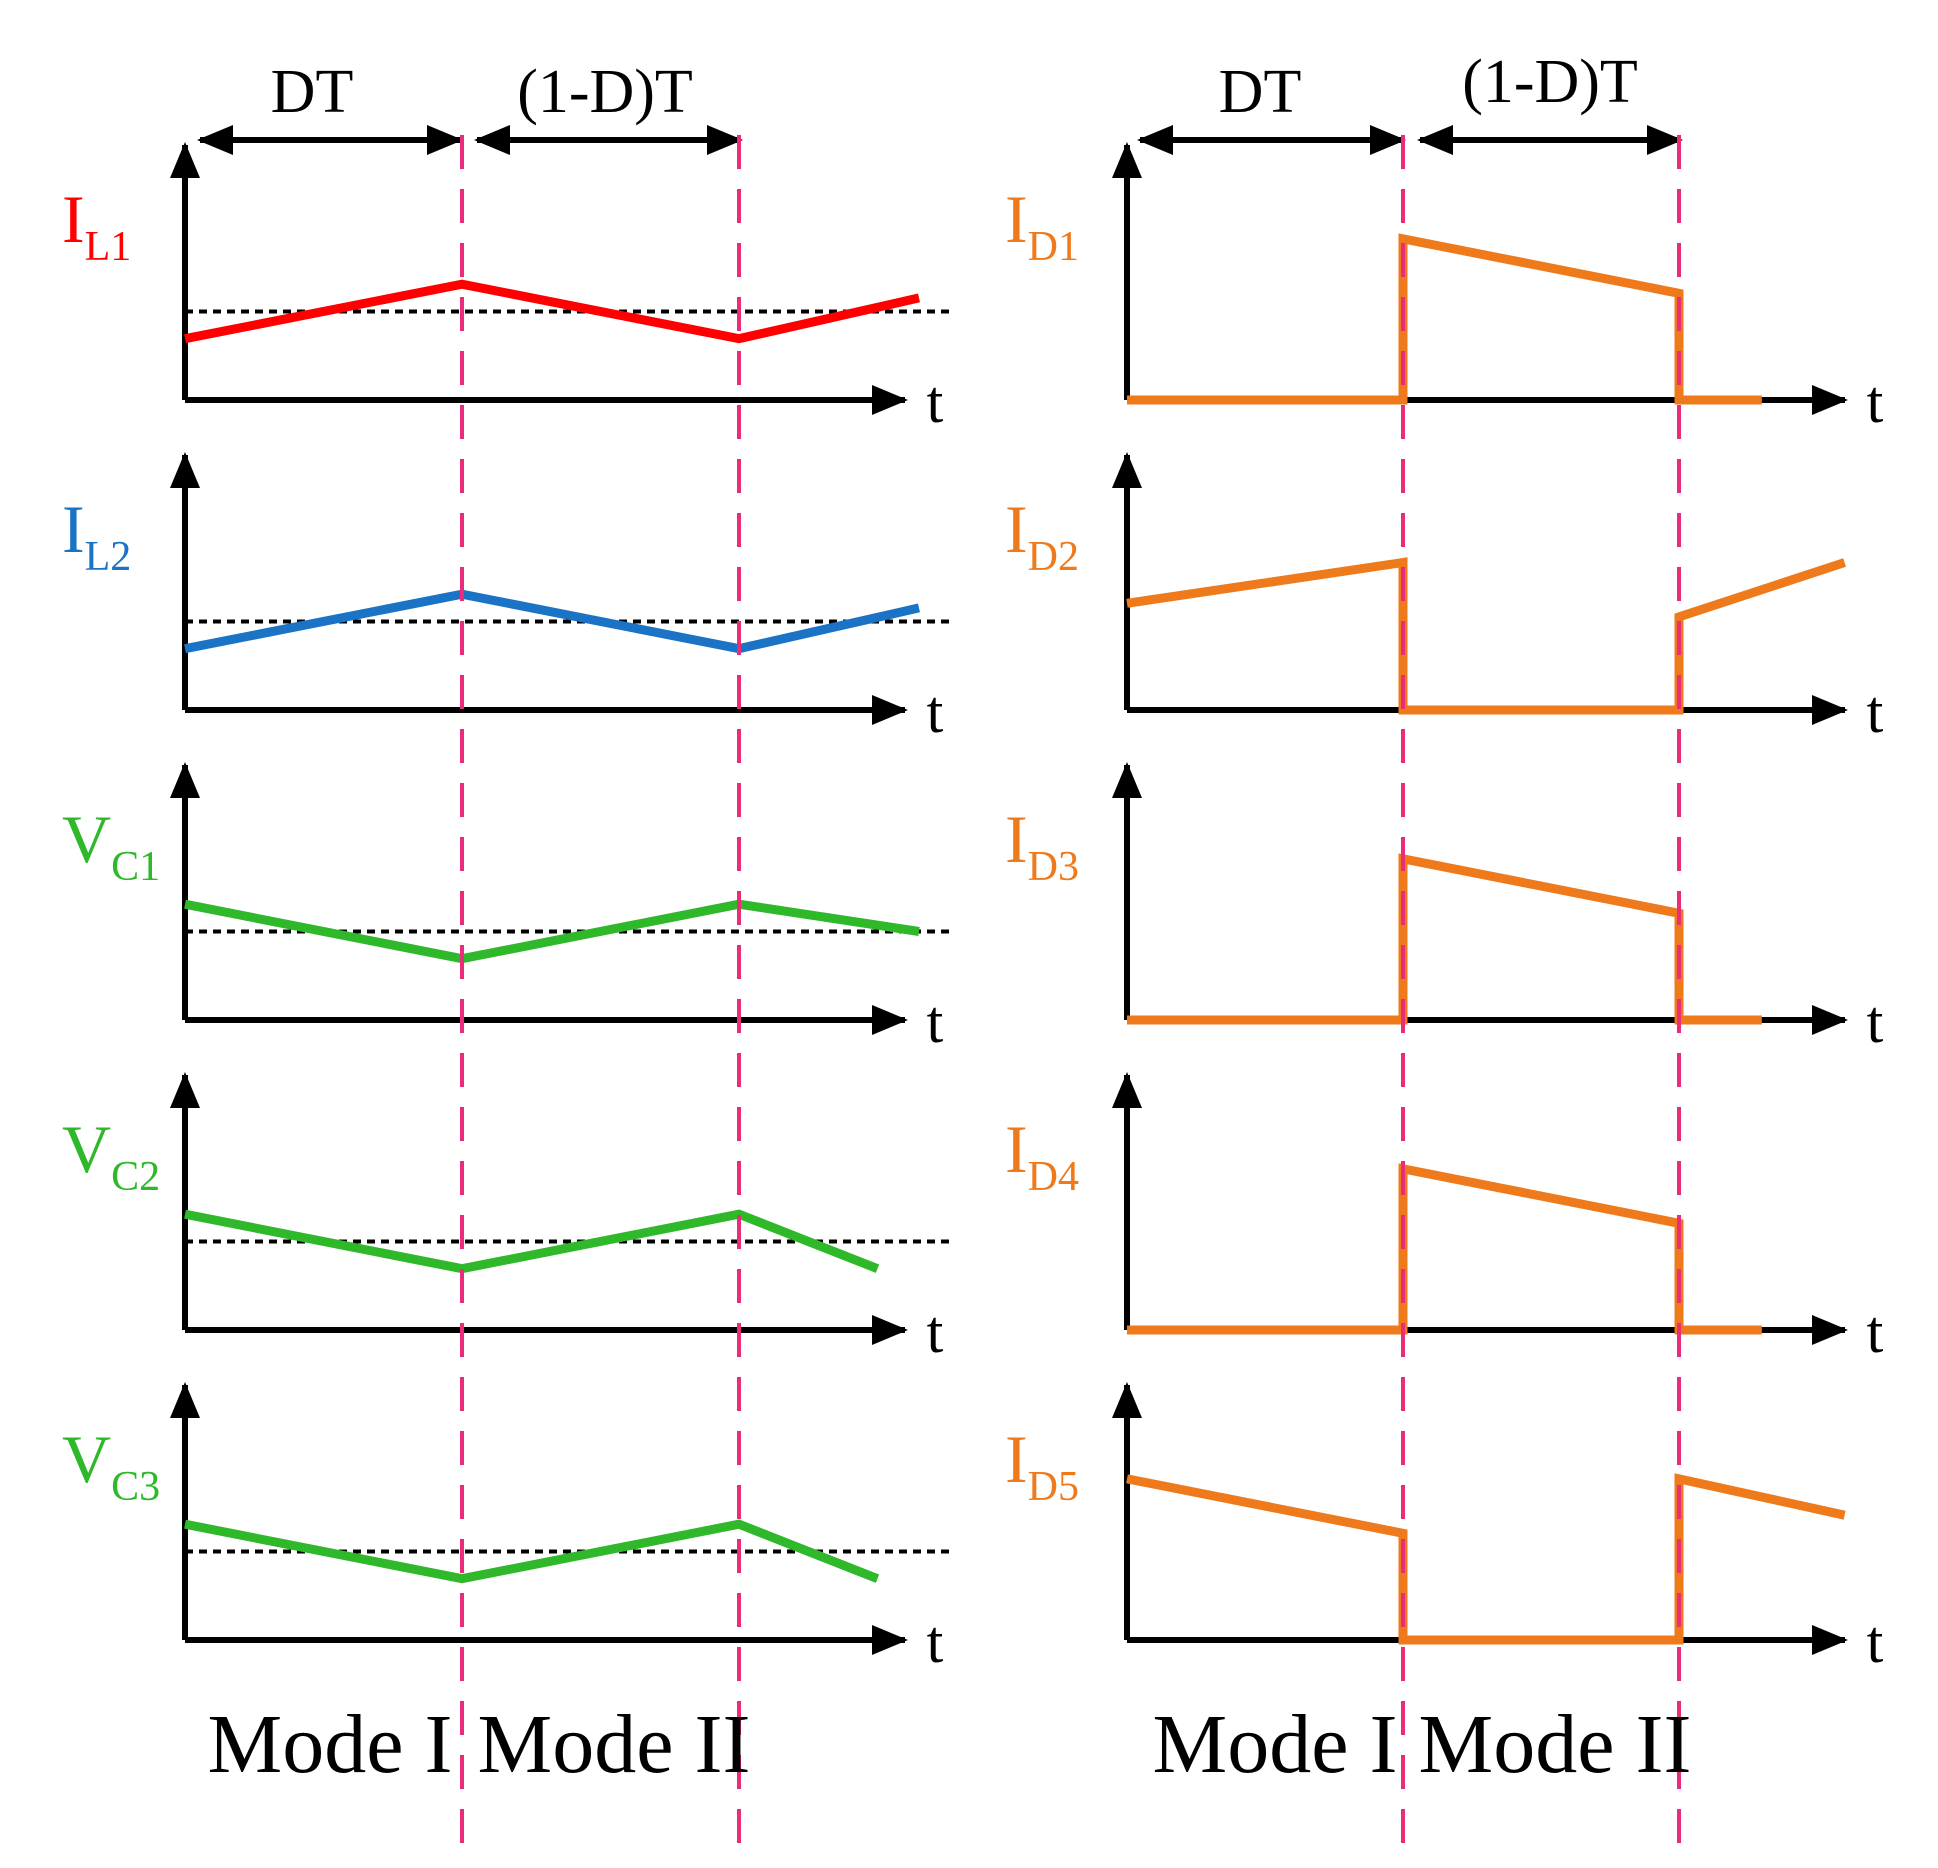 The height and width of the screenshot is (1868, 1938). I want to click on panel-v-c1: t VC1, so click(508, 908).